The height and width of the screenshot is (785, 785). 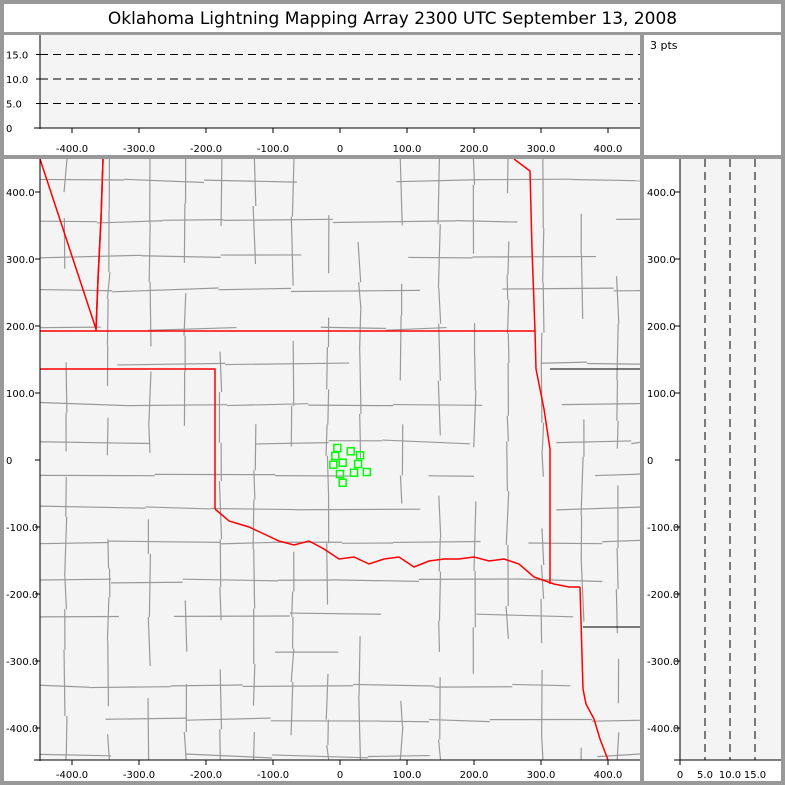 I want to click on y-tick-label: -400.0, so click(x=22, y=729).